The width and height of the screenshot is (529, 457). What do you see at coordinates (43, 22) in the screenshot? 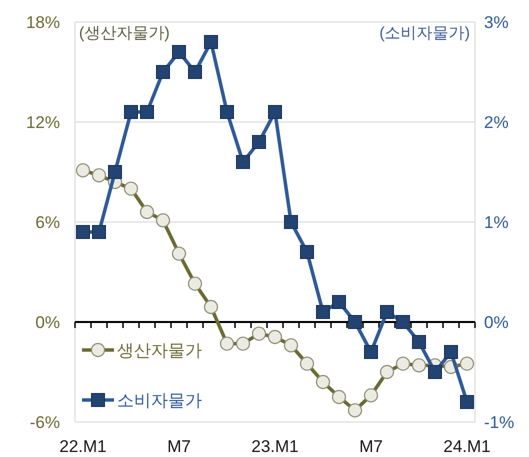
I see `y-tick-label: 18%` at bounding box center [43, 22].